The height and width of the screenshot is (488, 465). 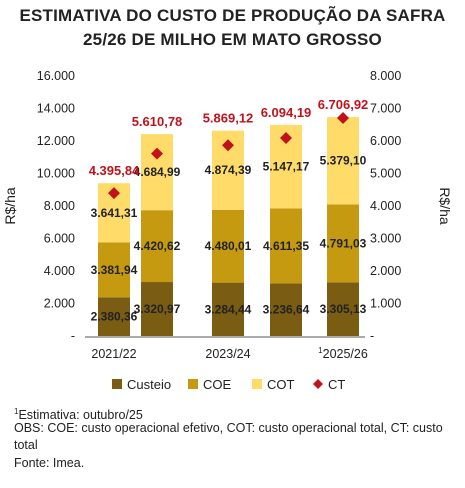 I want to click on data-label-cot-4: 5.147,17, so click(x=286, y=167).